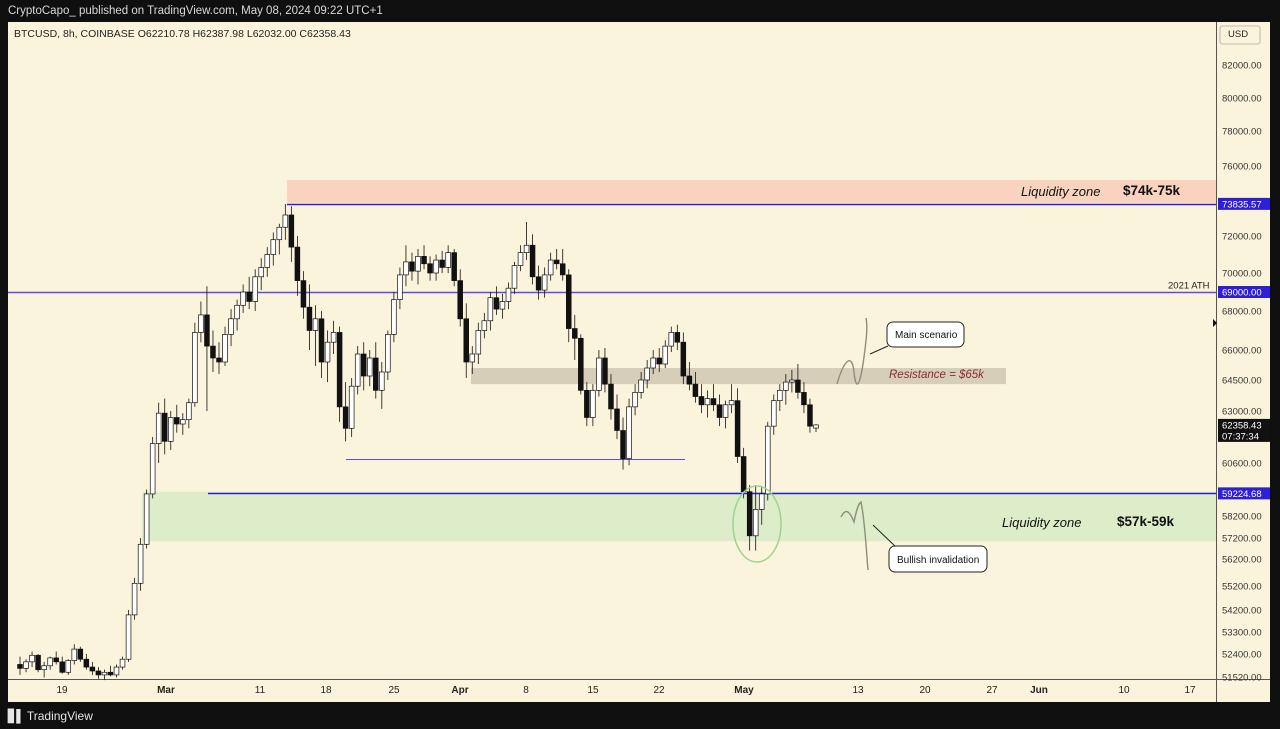 The width and height of the screenshot is (1280, 729). I want to click on price-tick-label: 78000.00, so click(1242, 132).